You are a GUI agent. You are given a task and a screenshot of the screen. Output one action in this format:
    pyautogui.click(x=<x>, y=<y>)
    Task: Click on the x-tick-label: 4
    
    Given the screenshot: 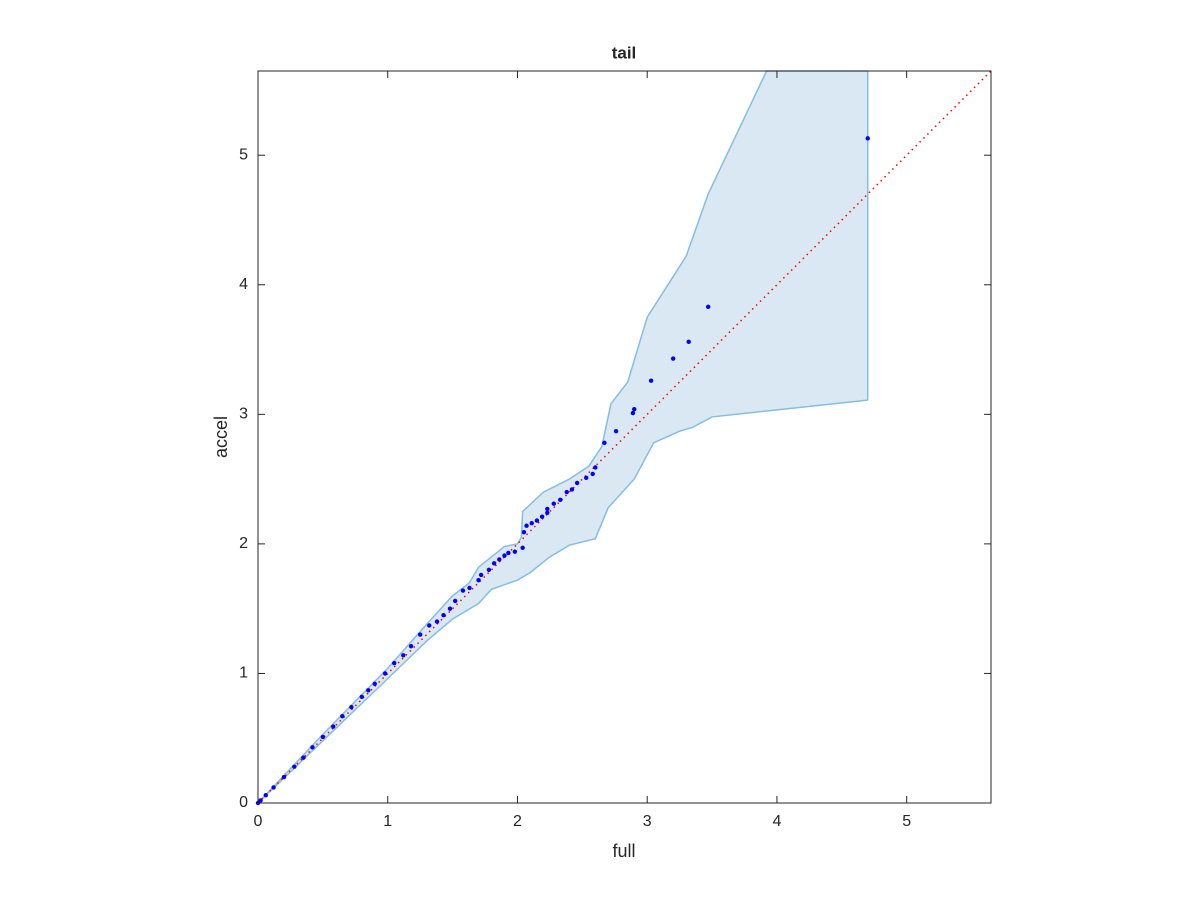 What is the action you would take?
    pyautogui.click(x=776, y=821)
    